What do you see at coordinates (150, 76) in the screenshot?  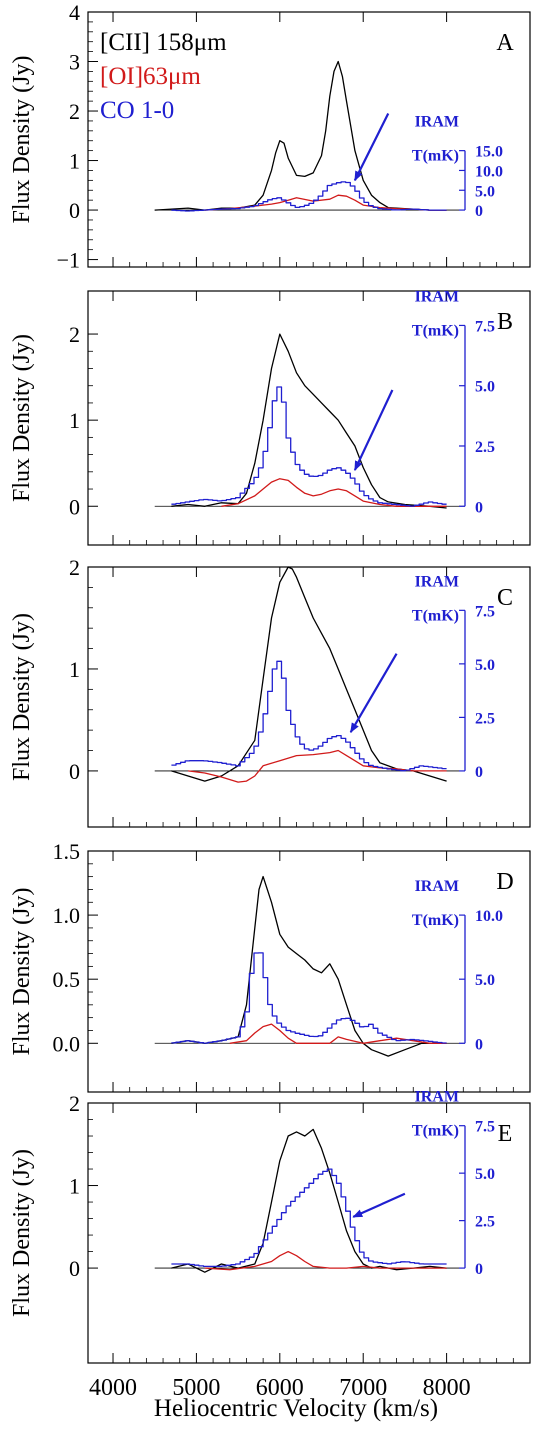 I see `legend-entry-oi: [OI]63μm` at bounding box center [150, 76].